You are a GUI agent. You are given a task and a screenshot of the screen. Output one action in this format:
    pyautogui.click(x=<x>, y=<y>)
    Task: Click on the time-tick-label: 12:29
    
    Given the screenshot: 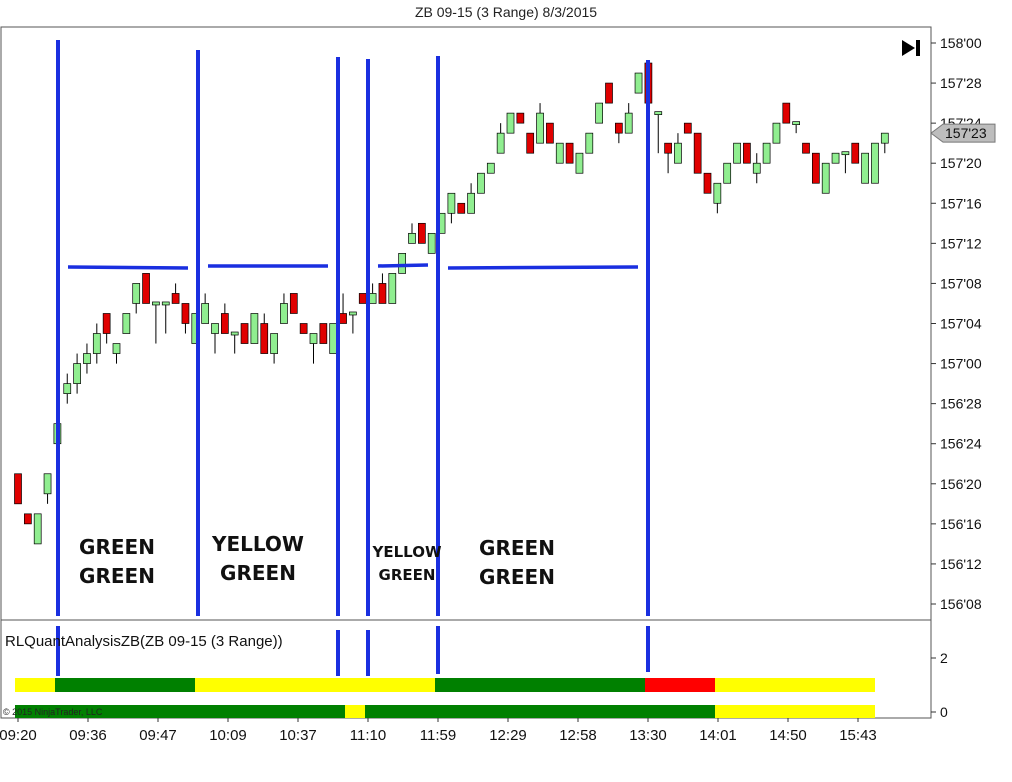 What is the action you would take?
    pyautogui.click(x=508, y=735)
    